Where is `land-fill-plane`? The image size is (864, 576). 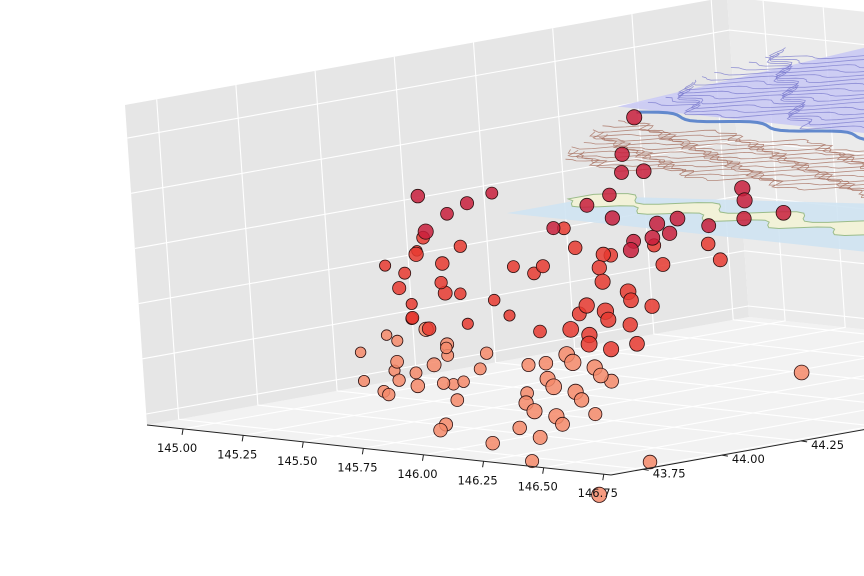
land-fill-plane is located at coordinates (685, 224).